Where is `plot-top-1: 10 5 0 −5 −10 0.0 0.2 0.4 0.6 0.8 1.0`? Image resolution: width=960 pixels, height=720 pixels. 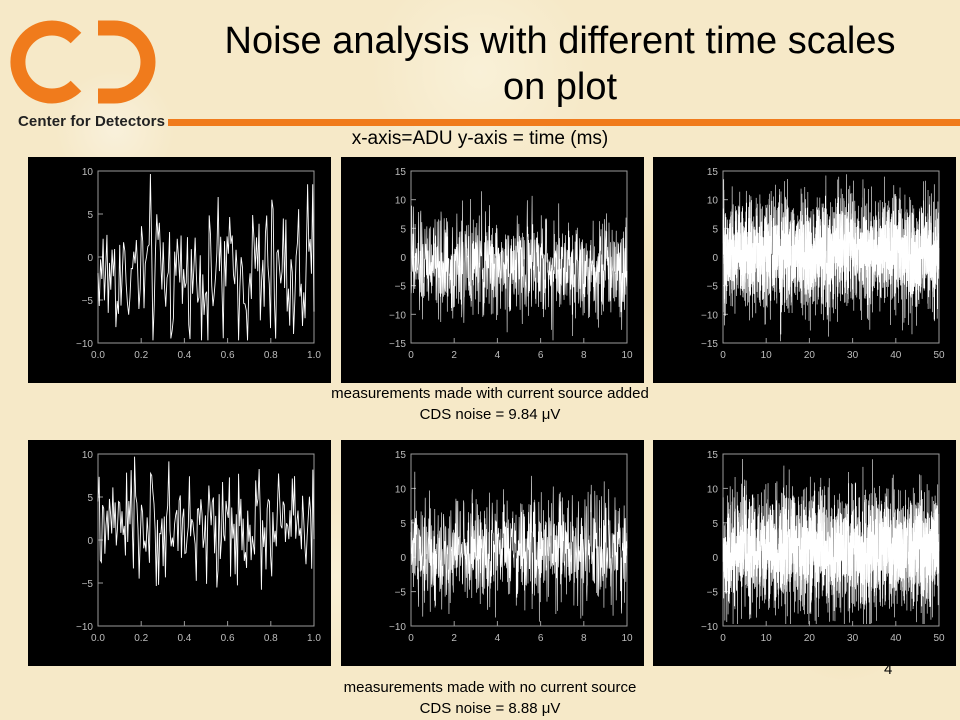 plot-top-1: 10 5 0 −5 −10 0.0 0.2 0.4 0.6 0.8 1.0 is located at coordinates (179, 270).